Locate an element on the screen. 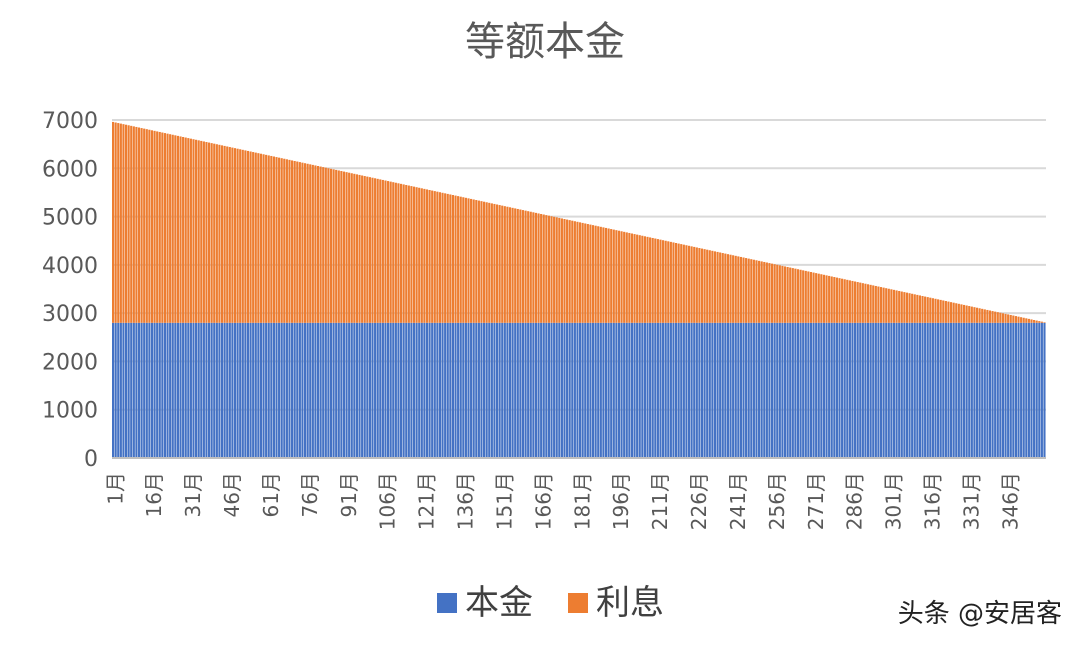 This screenshot has height=645, width=1080. y-tick-label: 5000 is located at coordinates (70, 218).